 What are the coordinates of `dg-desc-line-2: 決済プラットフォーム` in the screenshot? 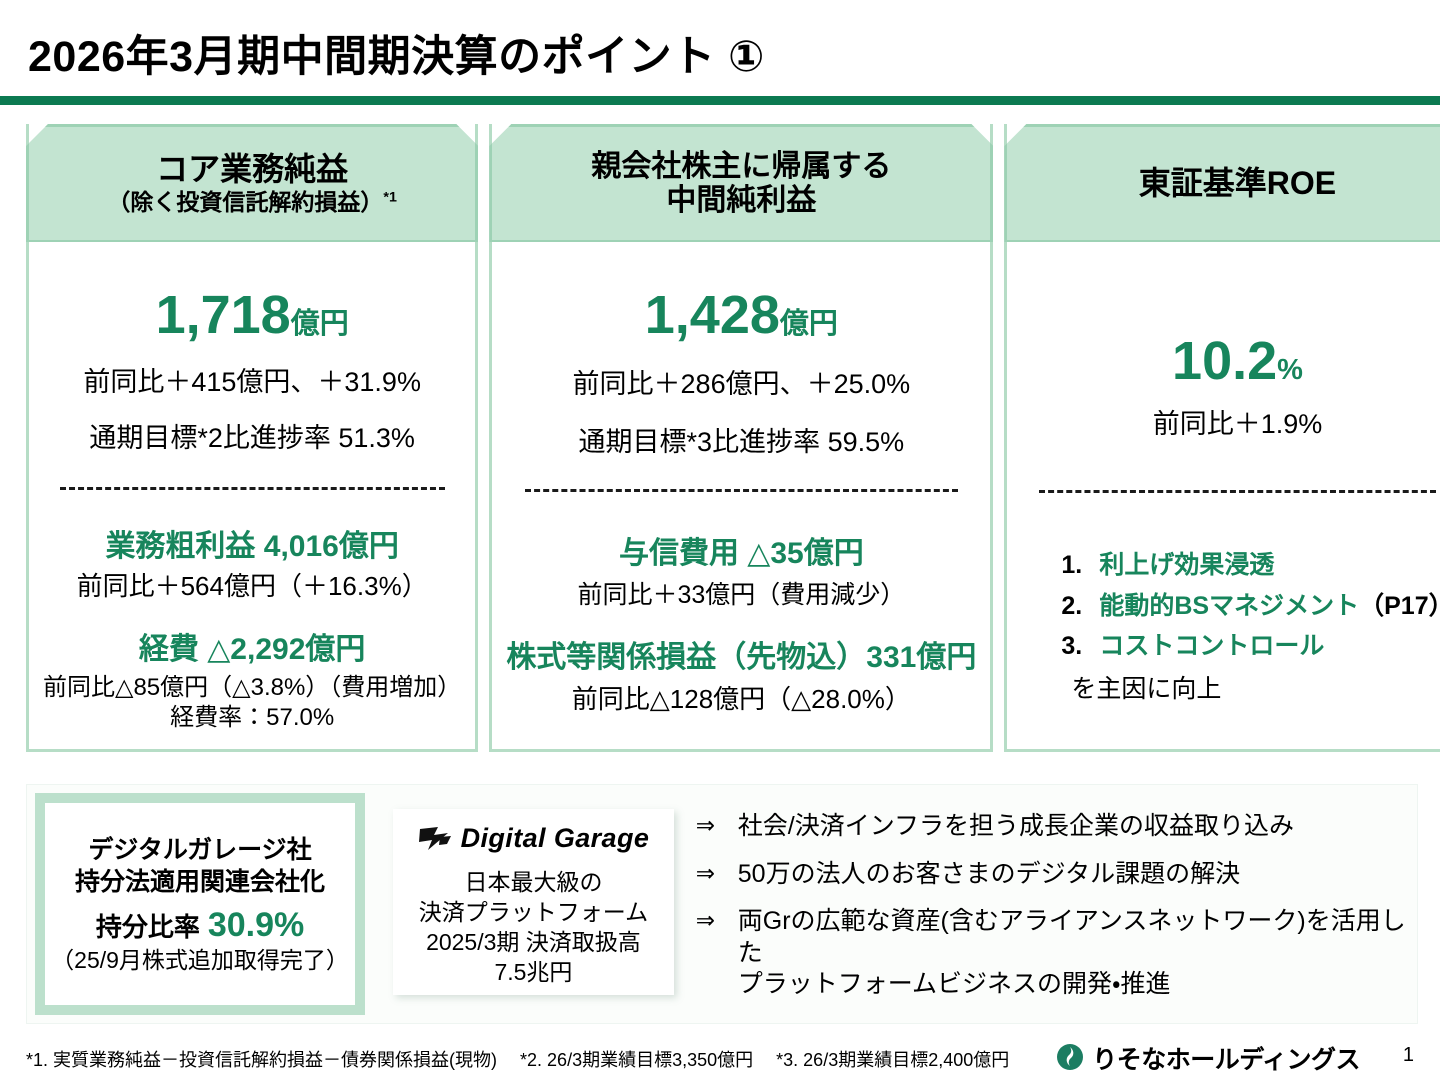 It's located at (533, 911).